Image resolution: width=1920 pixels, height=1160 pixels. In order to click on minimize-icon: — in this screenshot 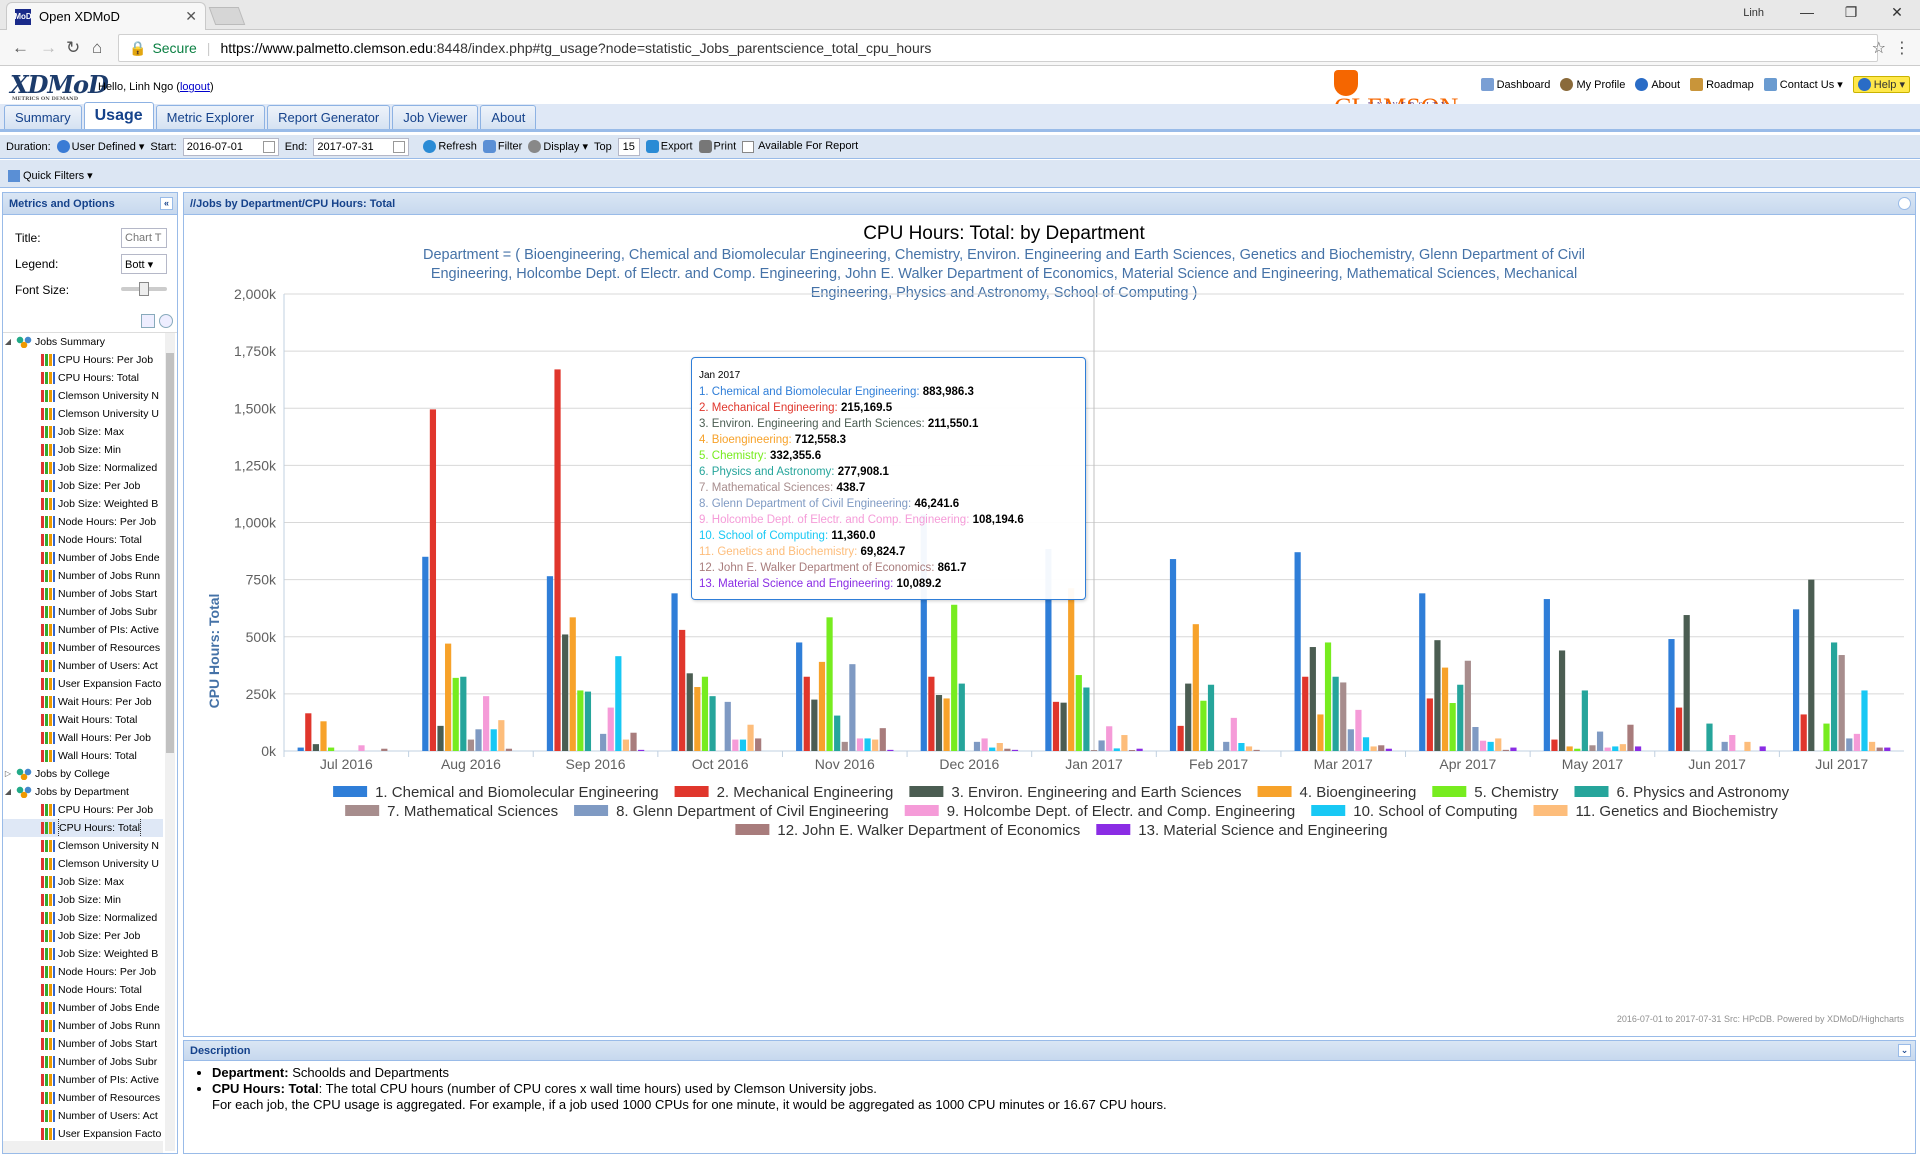, I will do `click(1807, 12)`.